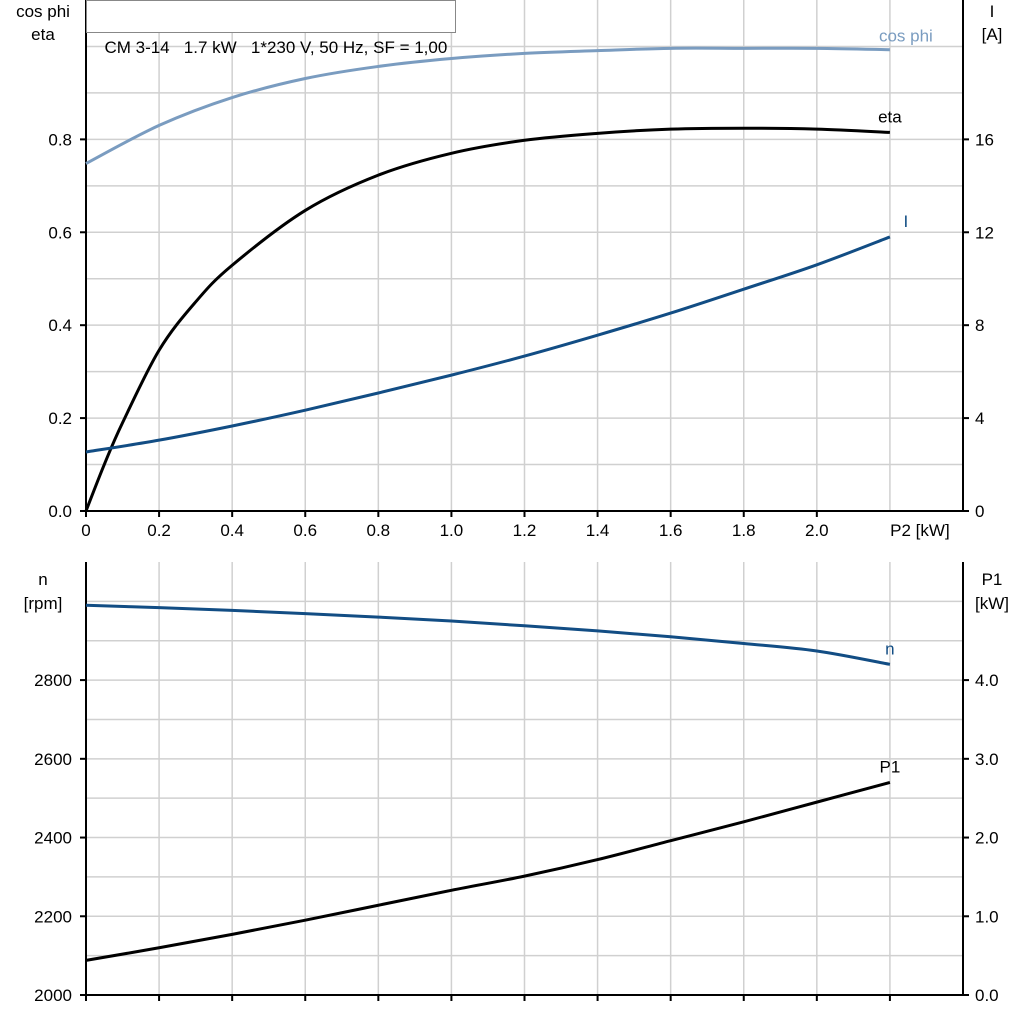 The width and height of the screenshot is (1024, 1024). Describe the element at coordinates (906, 36) in the screenshot. I see `series-cos-phi-label: cos phi` at that location.